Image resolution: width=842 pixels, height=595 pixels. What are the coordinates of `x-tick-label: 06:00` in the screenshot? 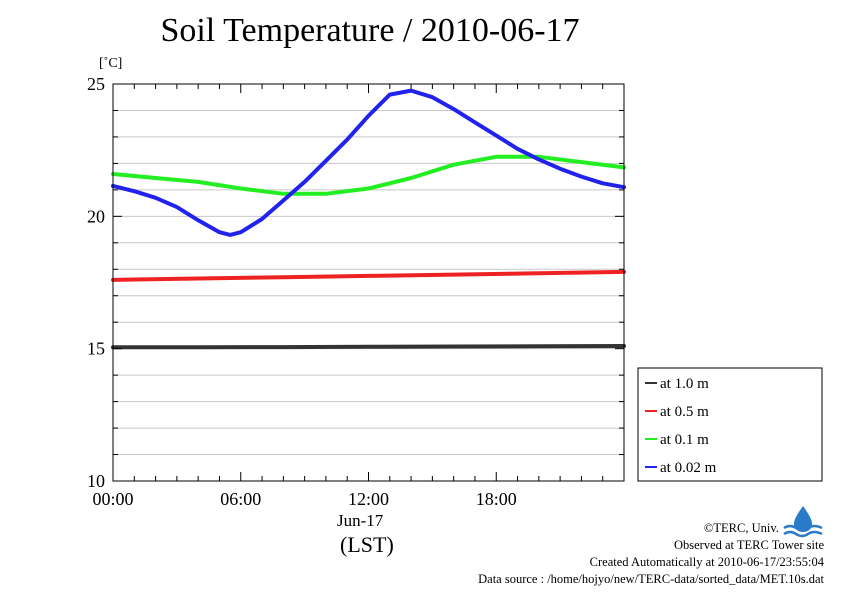 It's located at (240, 499).